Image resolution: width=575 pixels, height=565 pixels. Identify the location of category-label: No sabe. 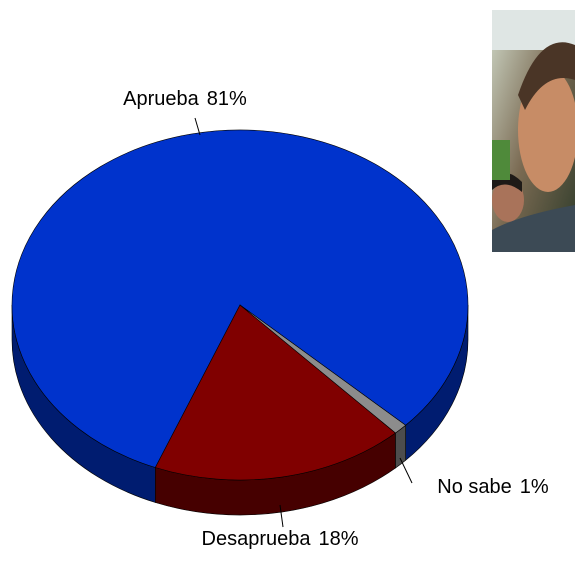
(474, 487).